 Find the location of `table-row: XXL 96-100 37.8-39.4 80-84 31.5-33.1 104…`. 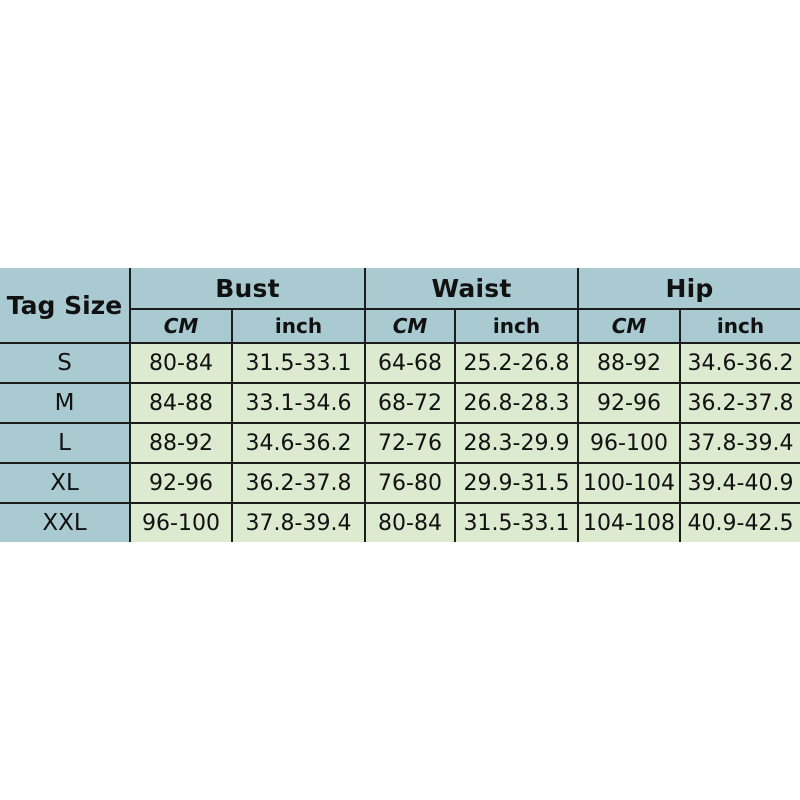

table-row: XXL 96-100 37.8-39.4 80-84 31.5-33.1 104… is located at coordinates (400, 522).